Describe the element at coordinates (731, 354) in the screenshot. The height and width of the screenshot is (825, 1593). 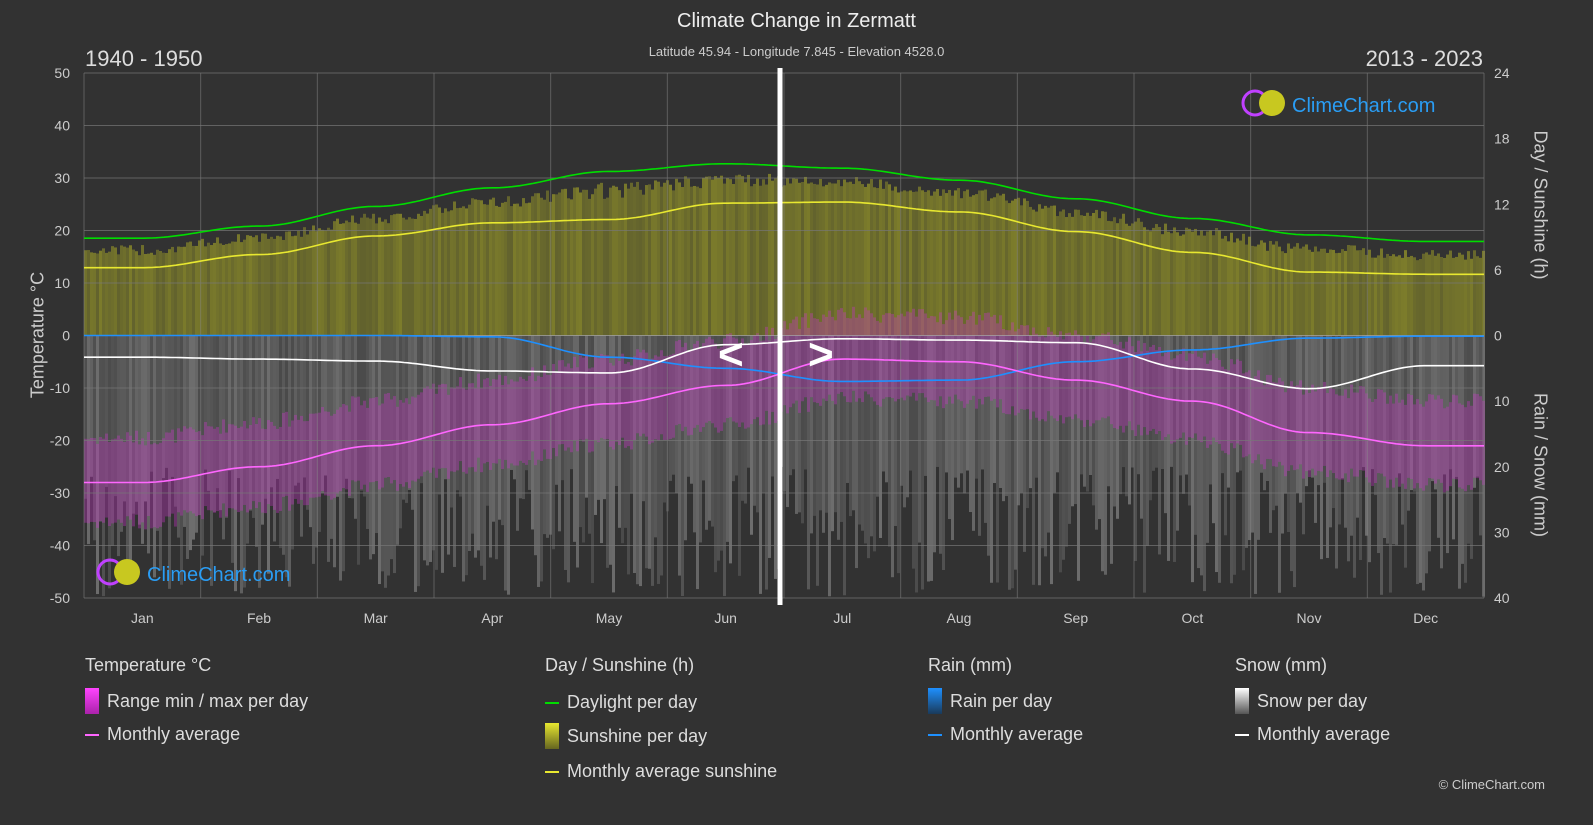
I see `prev-period-button: <` at that location.